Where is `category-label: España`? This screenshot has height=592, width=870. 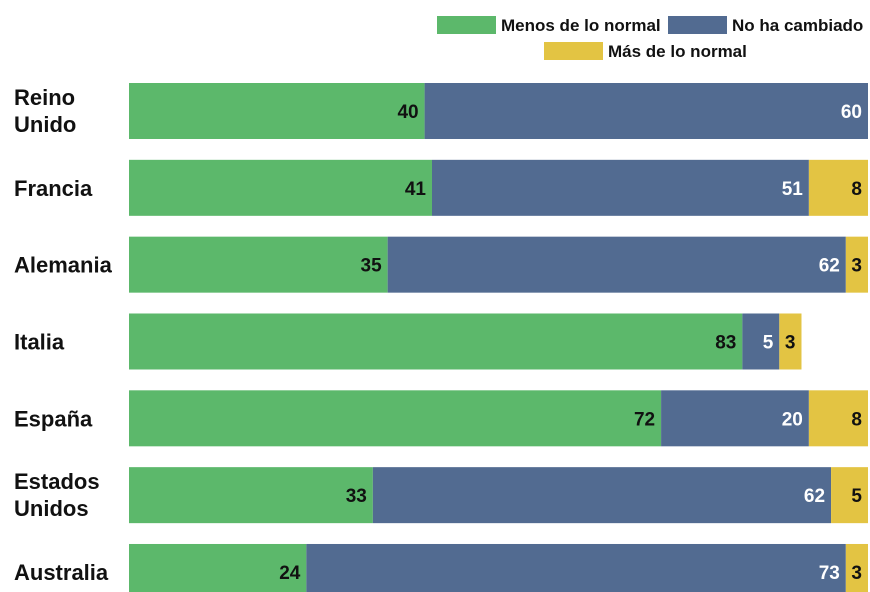 category-label: España is located at coordinates (53, 418).